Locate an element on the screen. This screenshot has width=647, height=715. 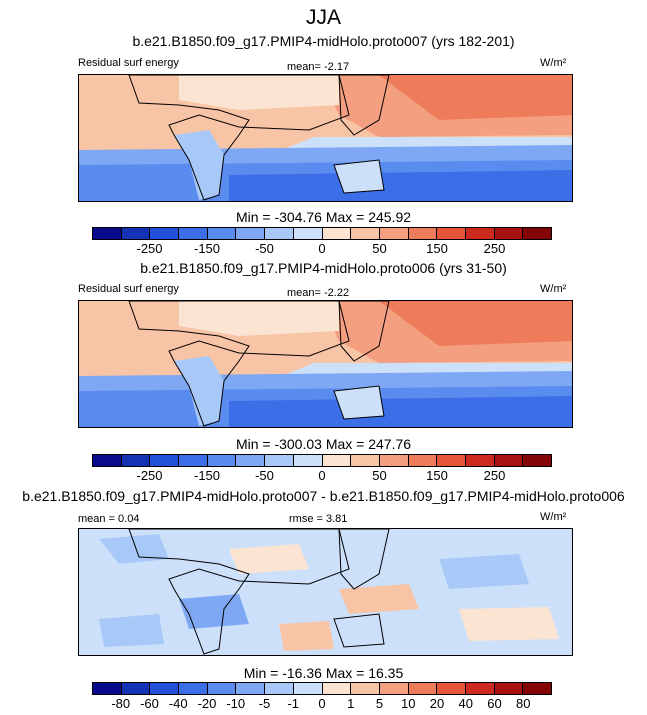
colorbar-tick-label: 20 is located at coordinates (437, 703).